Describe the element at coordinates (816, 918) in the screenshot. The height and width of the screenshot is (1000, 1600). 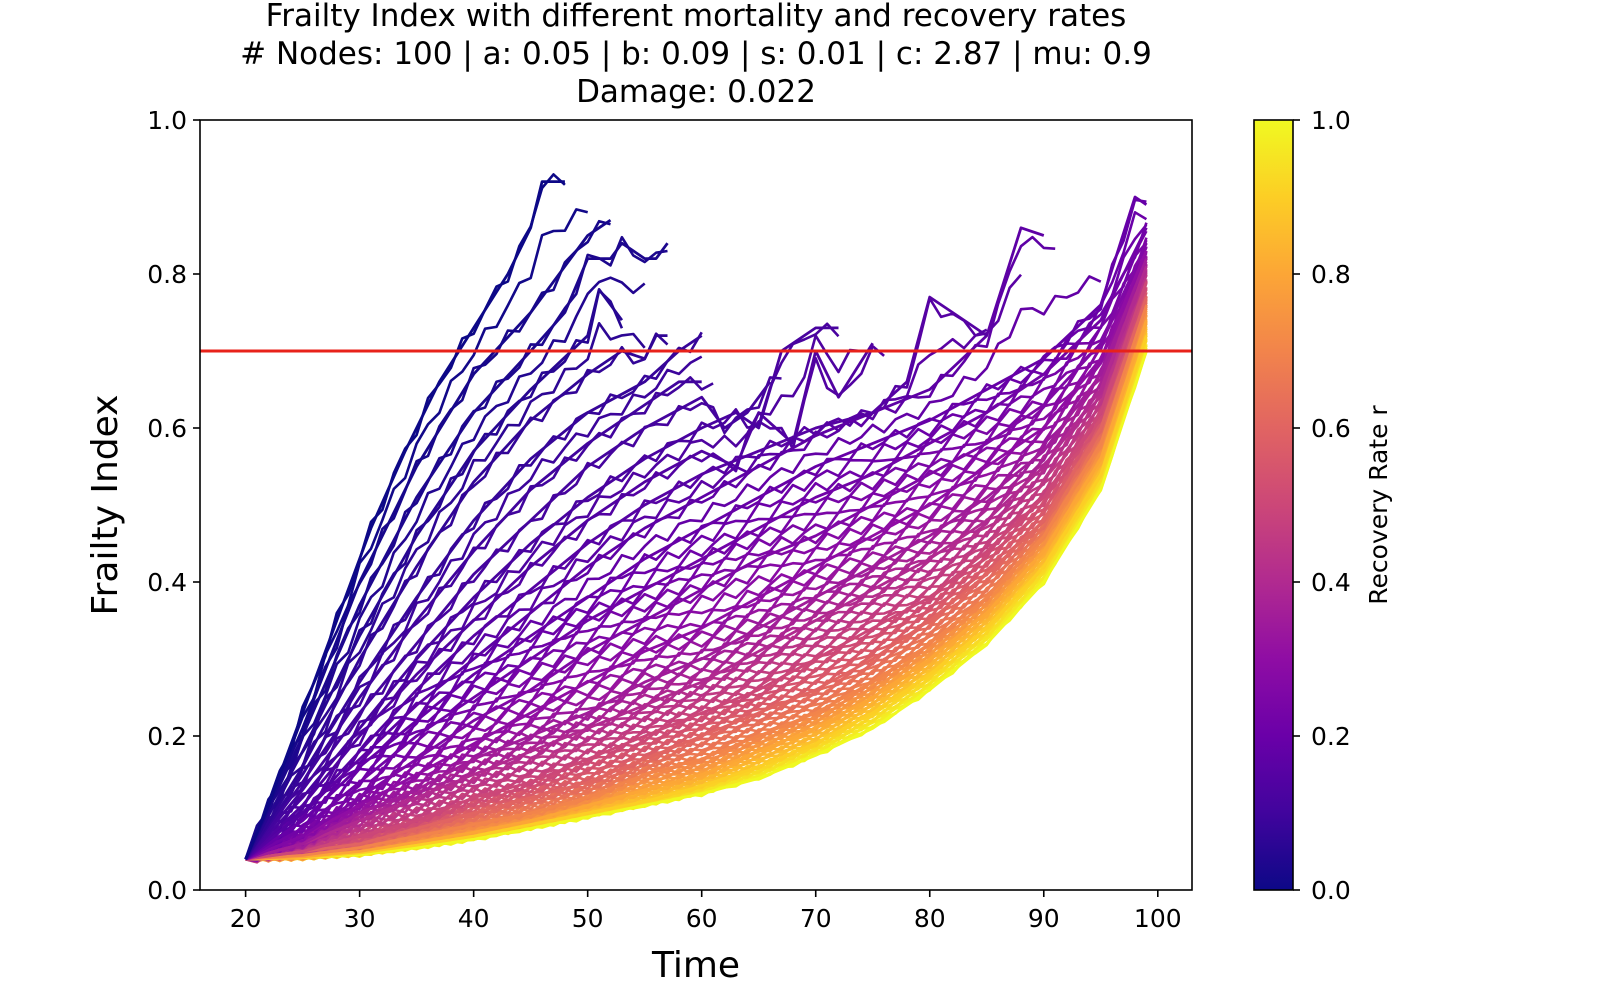
I see `x-tick-label-5: 70` at that location.